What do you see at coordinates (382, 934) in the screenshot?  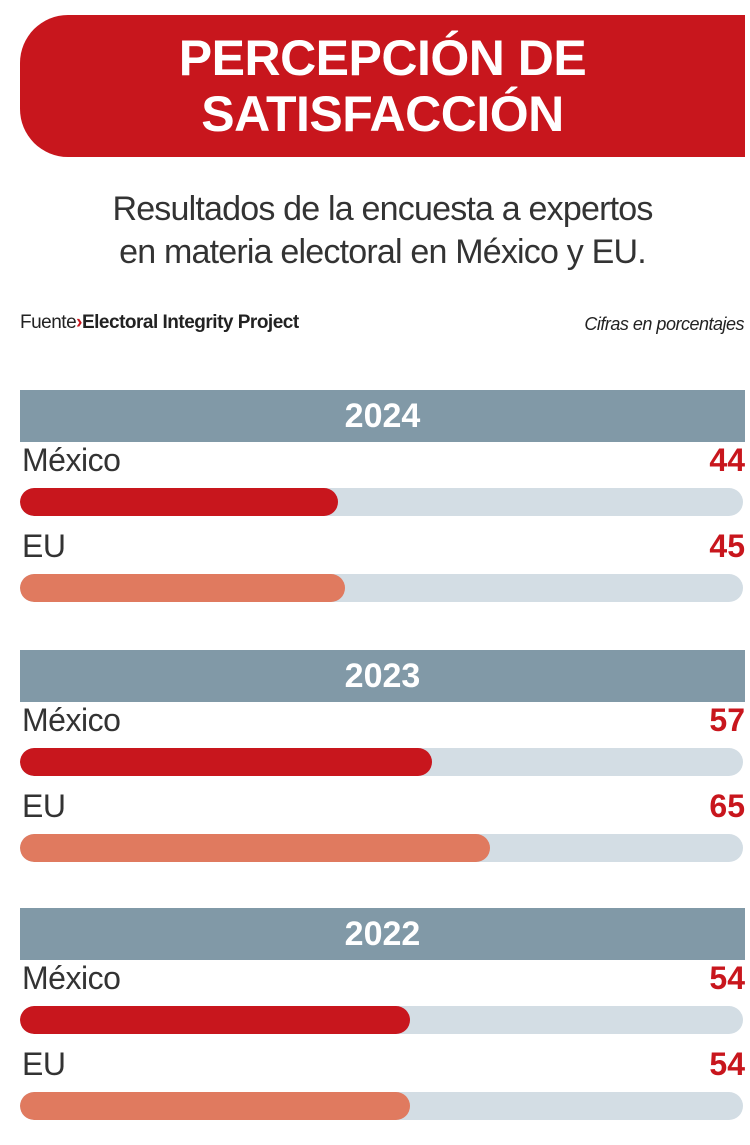 I see `year-header: 2022` at bounding box center [382, 934].